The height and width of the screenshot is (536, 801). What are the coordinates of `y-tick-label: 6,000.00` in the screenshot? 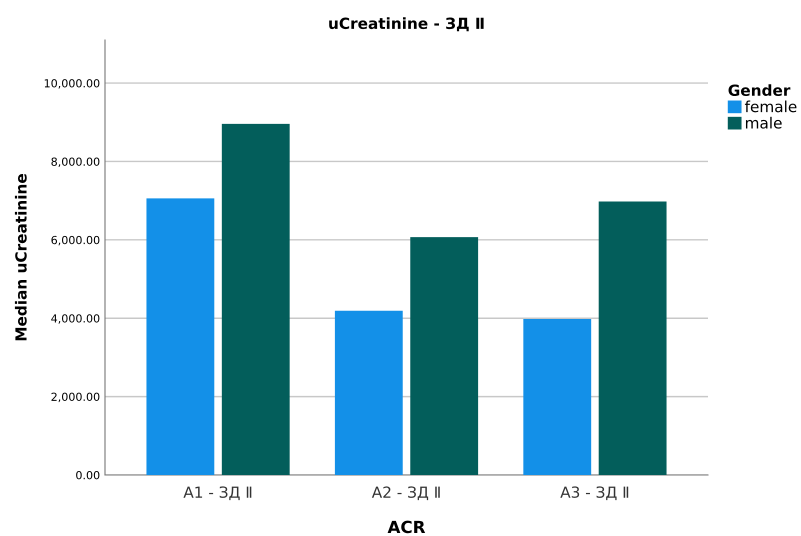 It's located at (75, 241).